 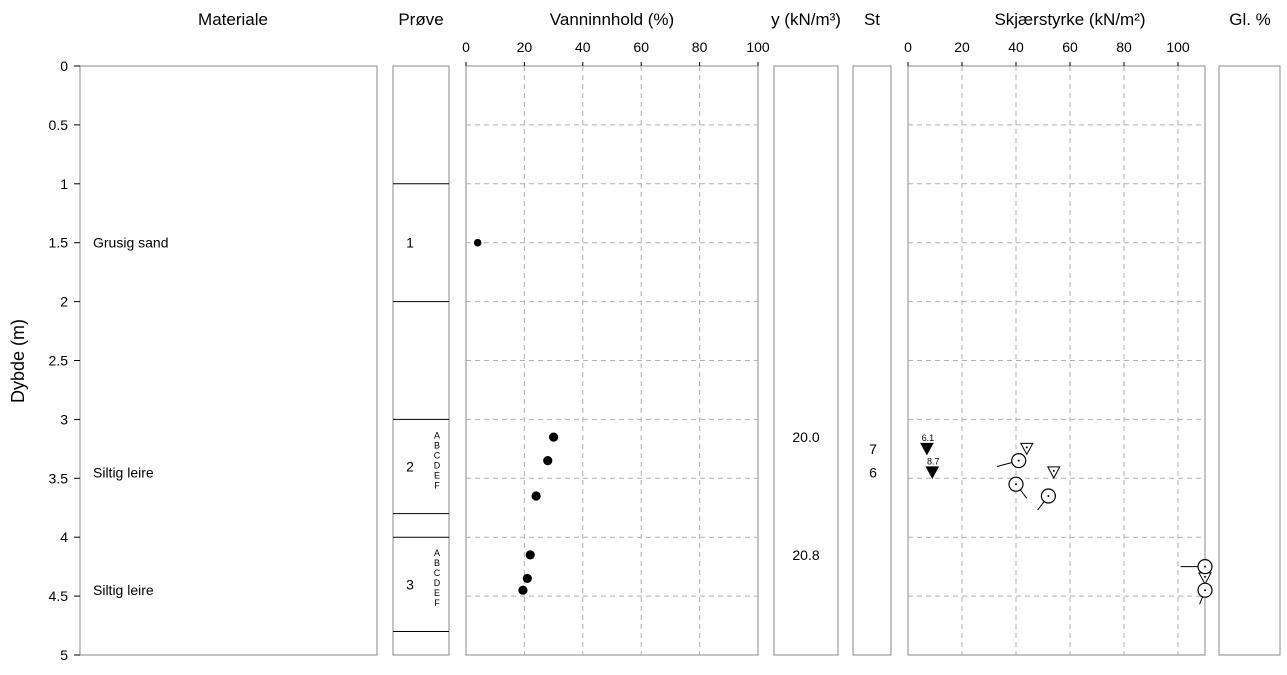 I want to click on depth-tick-label: 2, so click(x=64, y=302).